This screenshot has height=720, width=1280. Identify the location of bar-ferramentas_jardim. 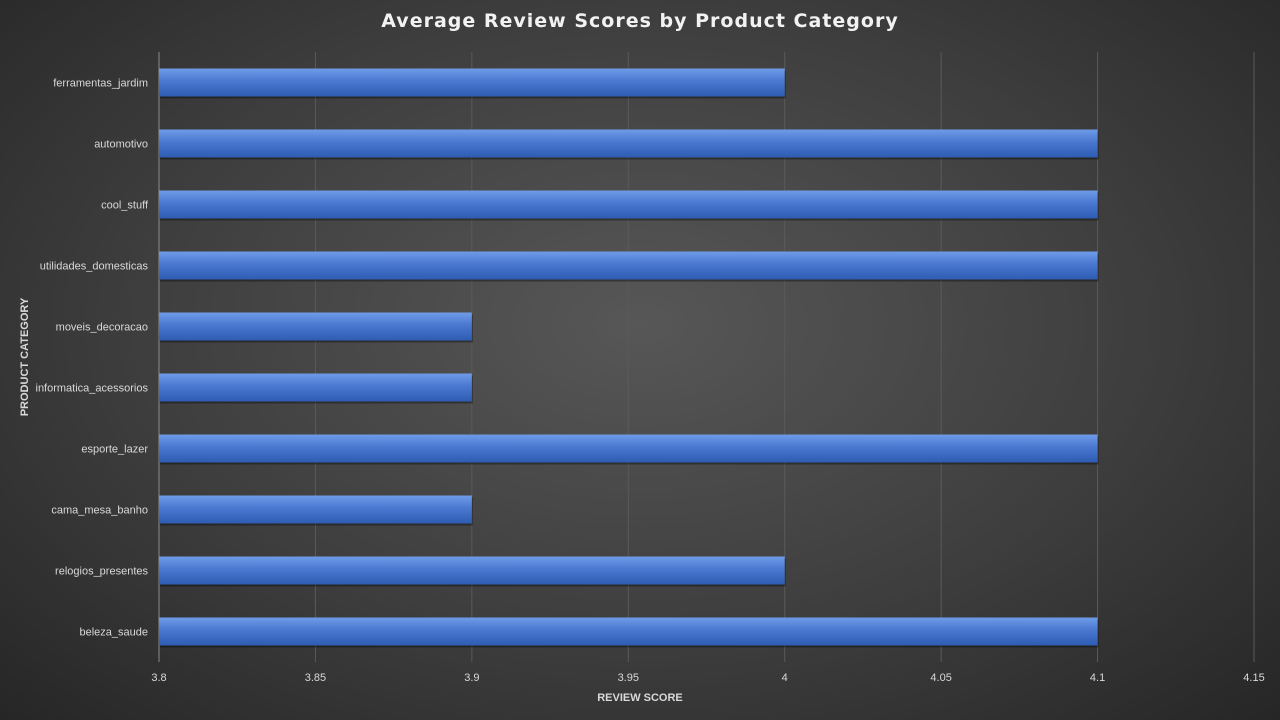
(472, 82).